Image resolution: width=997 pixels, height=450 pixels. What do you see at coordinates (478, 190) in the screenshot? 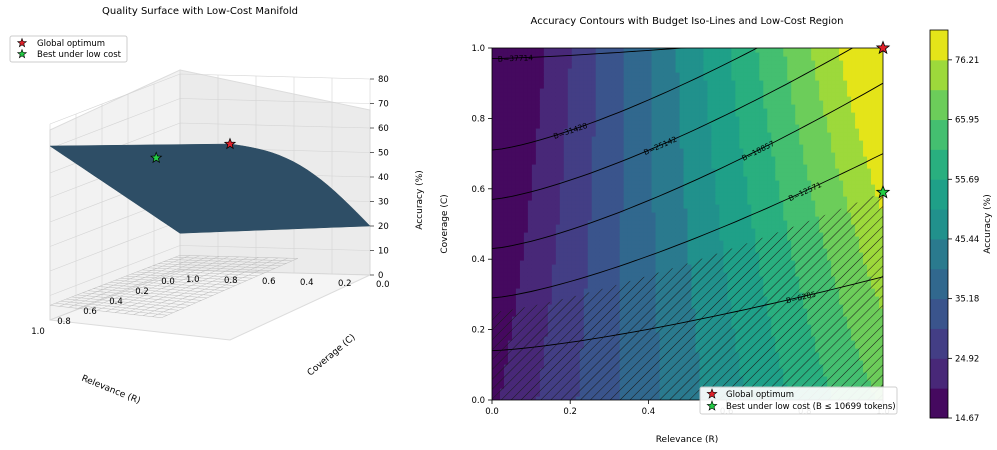
I see `contour-y-tick: 0.6` at bounding box center [478, 190].